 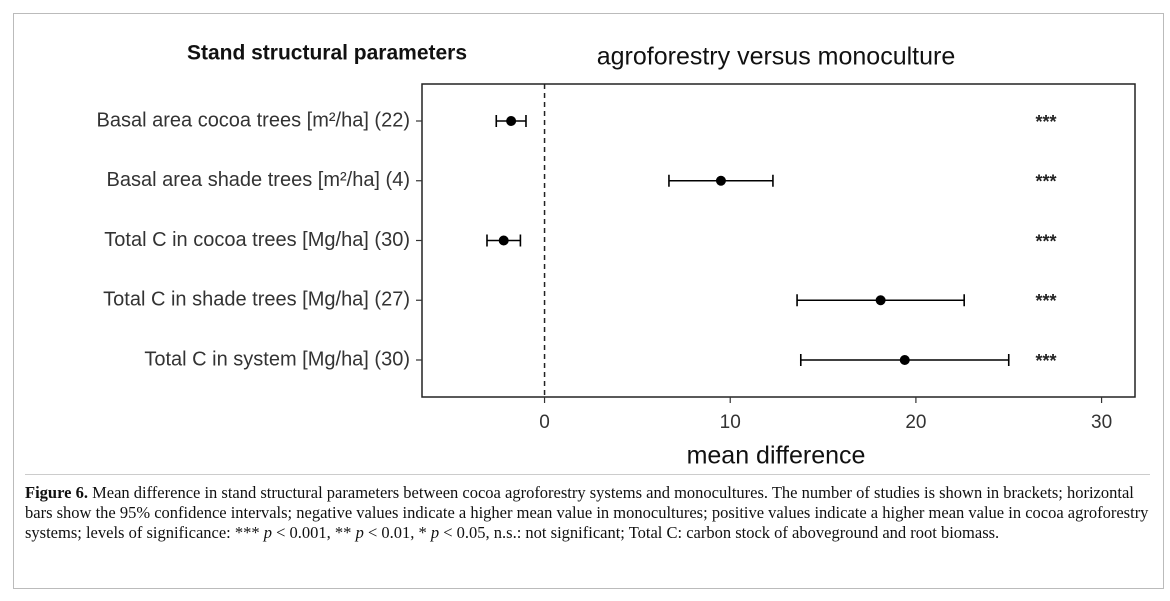 What do you see at coordinates (544, 422) in the screenshot?
I see `x-tick-label: 0` at bounding box center [544, 422].